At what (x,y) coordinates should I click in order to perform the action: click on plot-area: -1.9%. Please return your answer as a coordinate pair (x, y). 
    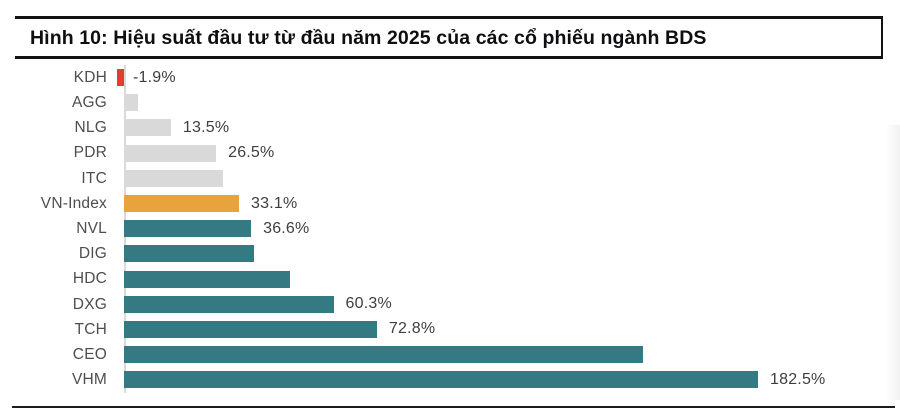
    Looking at the image, I should click on (497, 77).